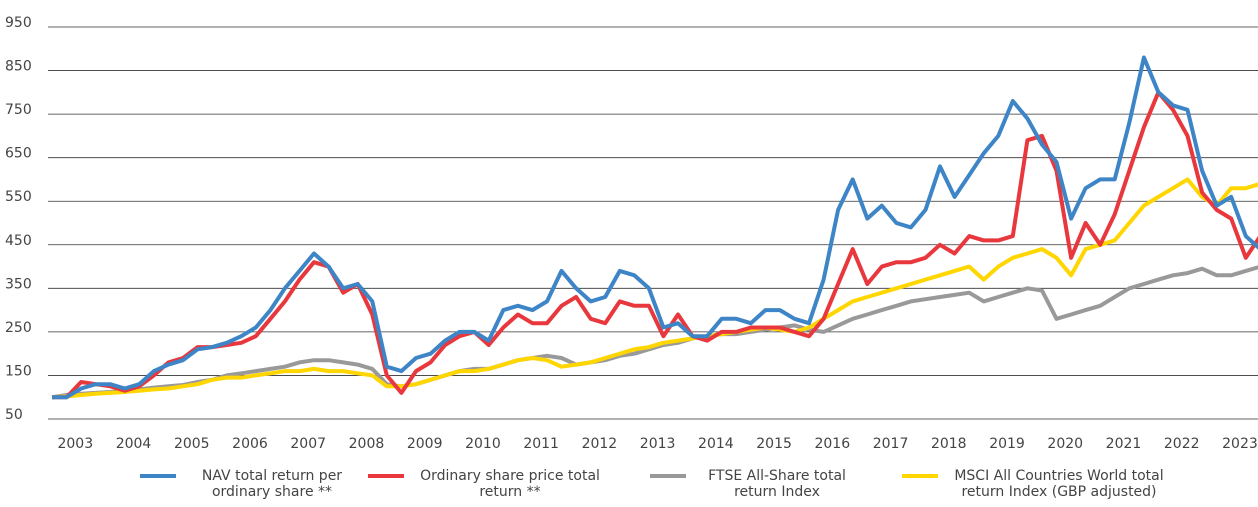  I want to click on x-tick-label: 2016, so click(832, 444).